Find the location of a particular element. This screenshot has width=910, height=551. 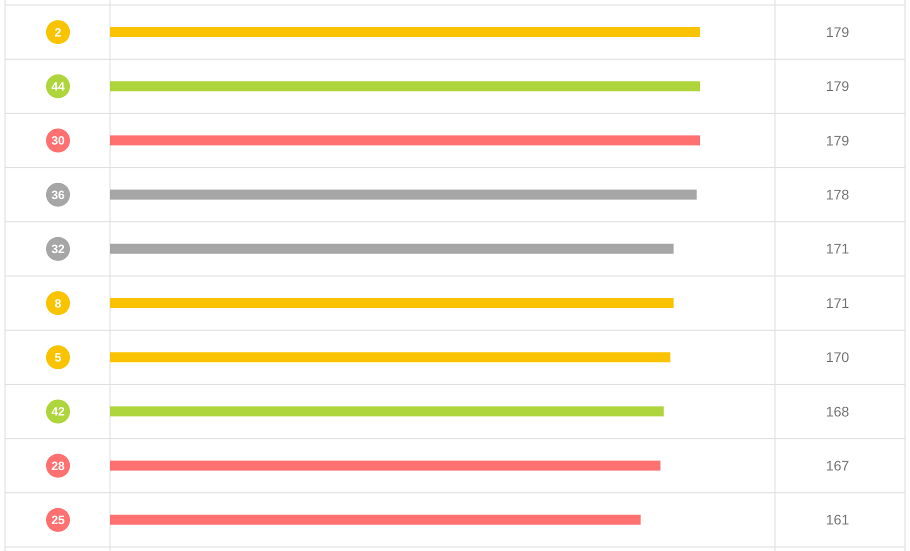

data-label: 168 is located at coordinates (838, 411).